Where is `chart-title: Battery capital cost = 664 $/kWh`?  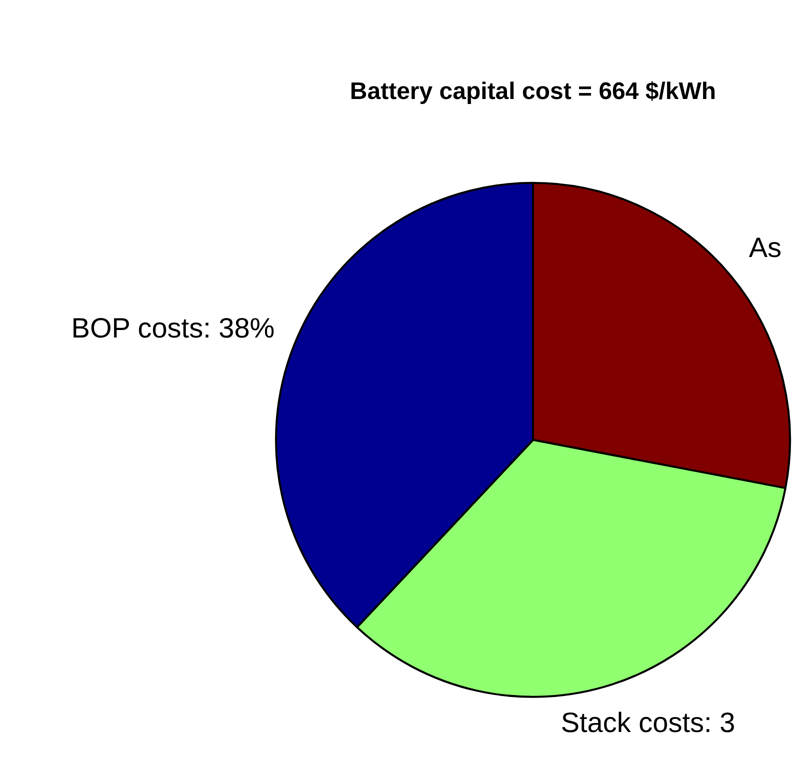 chart-title: Battery capital cost = 664 $/kWh is located at coordinates (533, 92).